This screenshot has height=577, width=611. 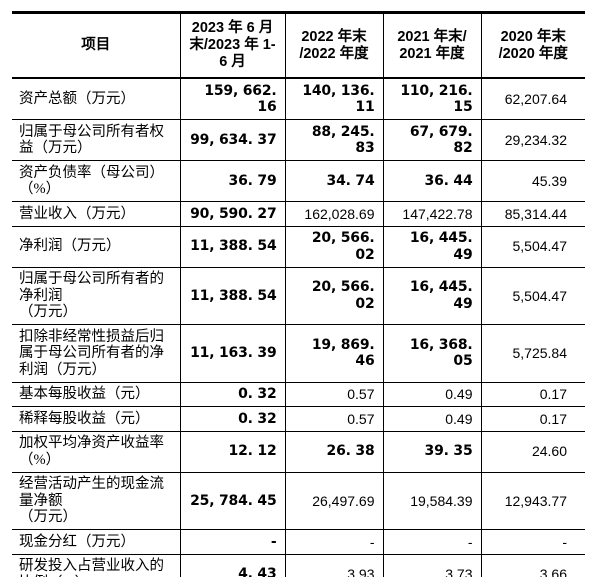 What do you see at coordinates (96, 501) in the screenshot?
I see `row-label-cell: 经营活动产生的现金流 量净额 （万元）` at bounding box center [96, 501].